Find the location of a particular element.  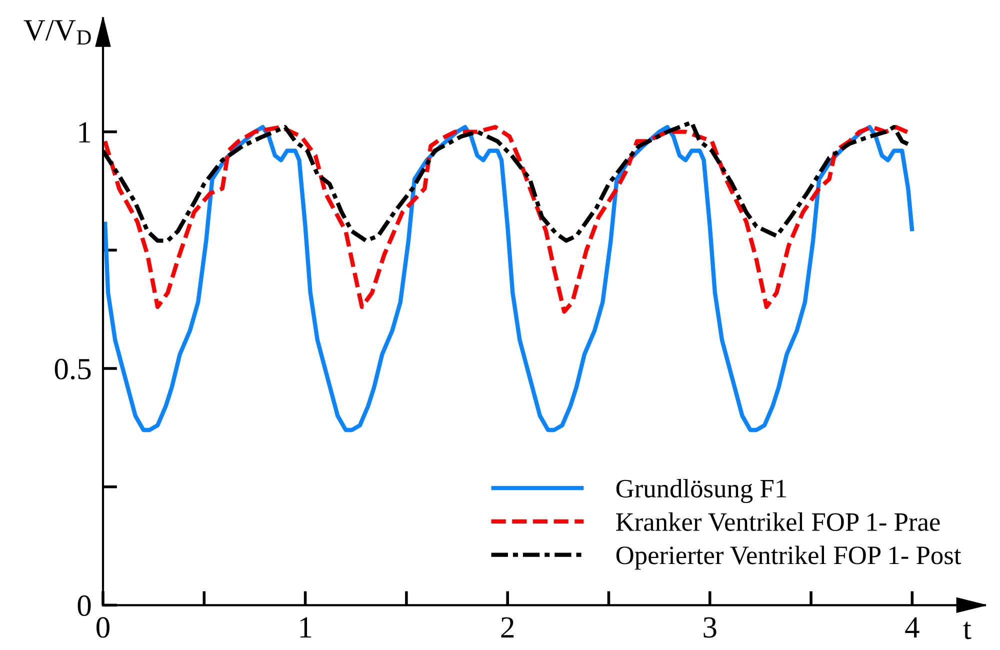

x-tick-label: 2 is located at coordinates (507, 627).